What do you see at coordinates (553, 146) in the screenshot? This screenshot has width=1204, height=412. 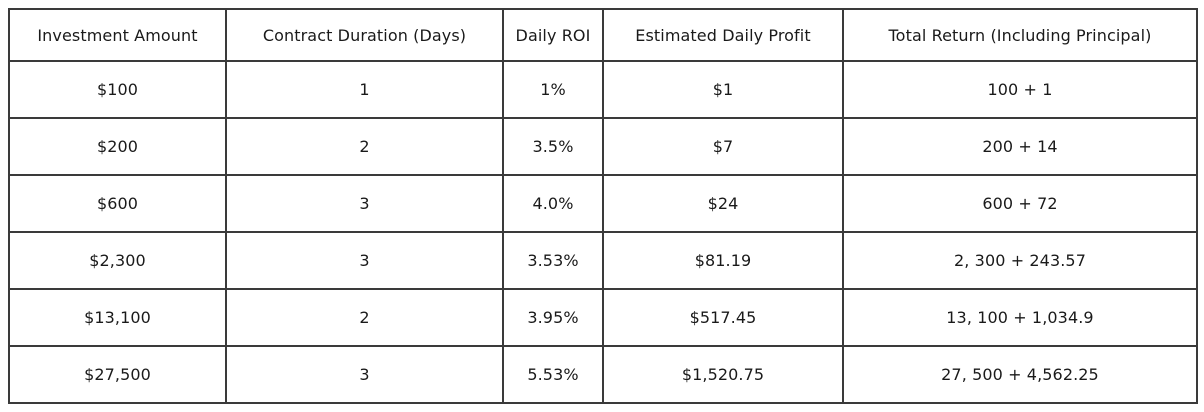 I see `cell-daily-roi: 3.5%` at bounding box center [553, 146].